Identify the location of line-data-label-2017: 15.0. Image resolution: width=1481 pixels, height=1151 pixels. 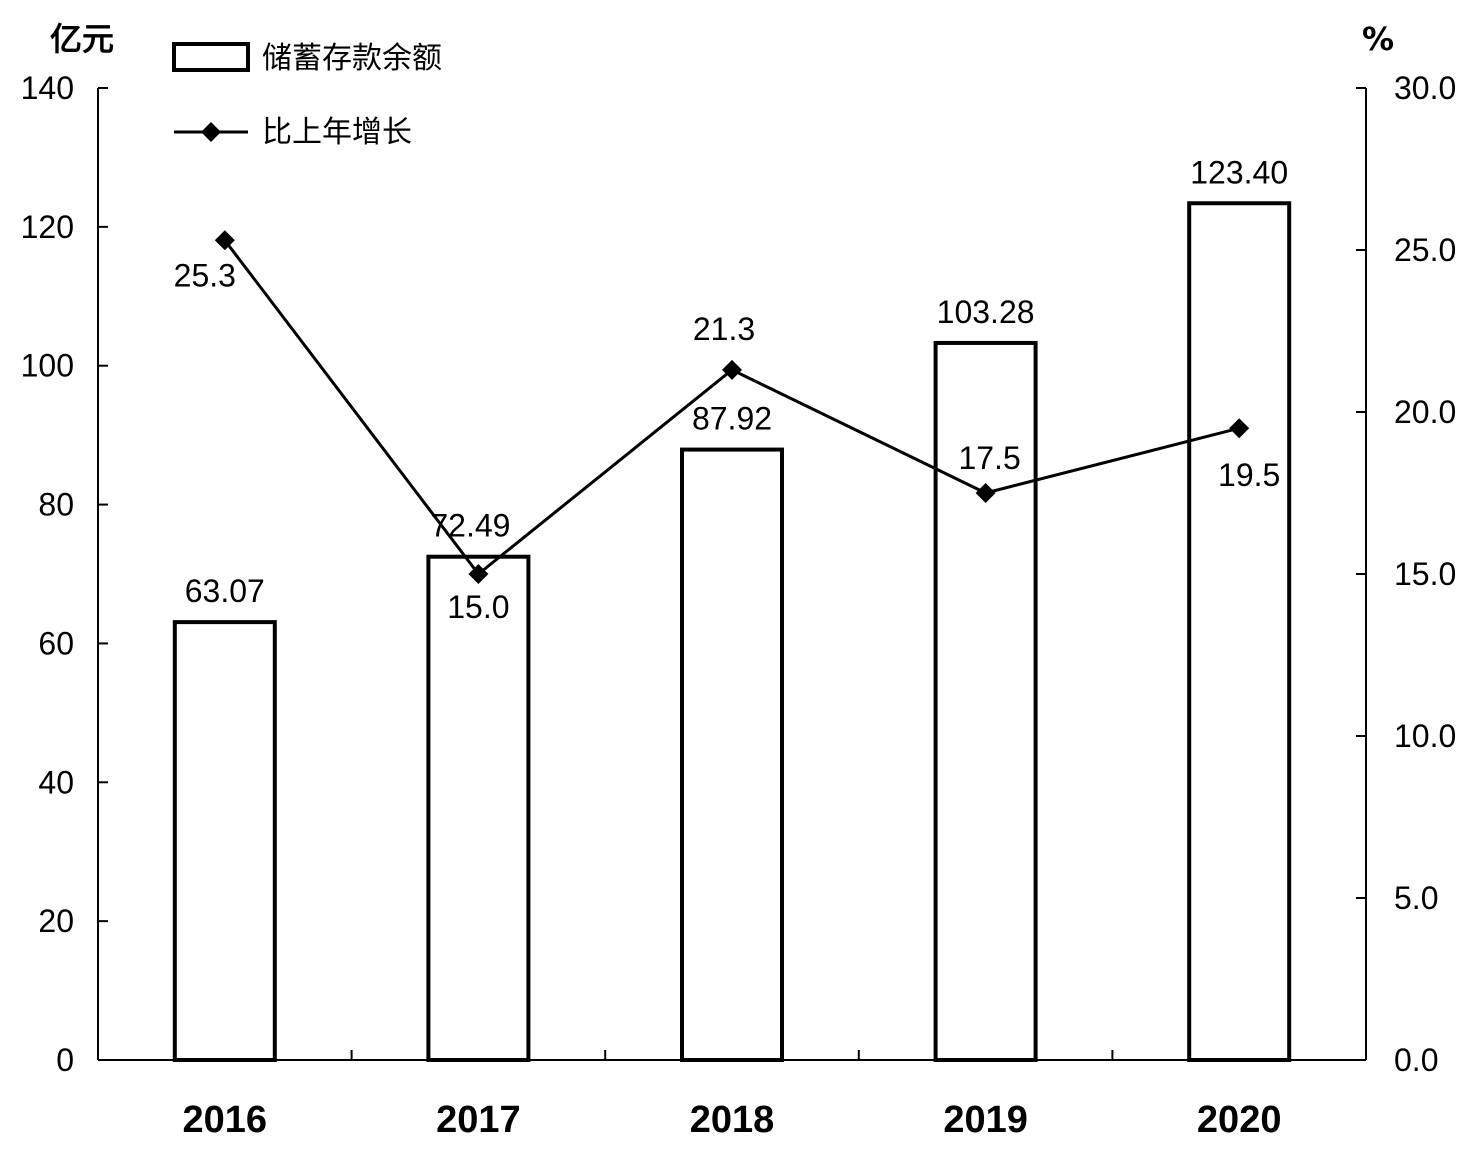
(478, 607).